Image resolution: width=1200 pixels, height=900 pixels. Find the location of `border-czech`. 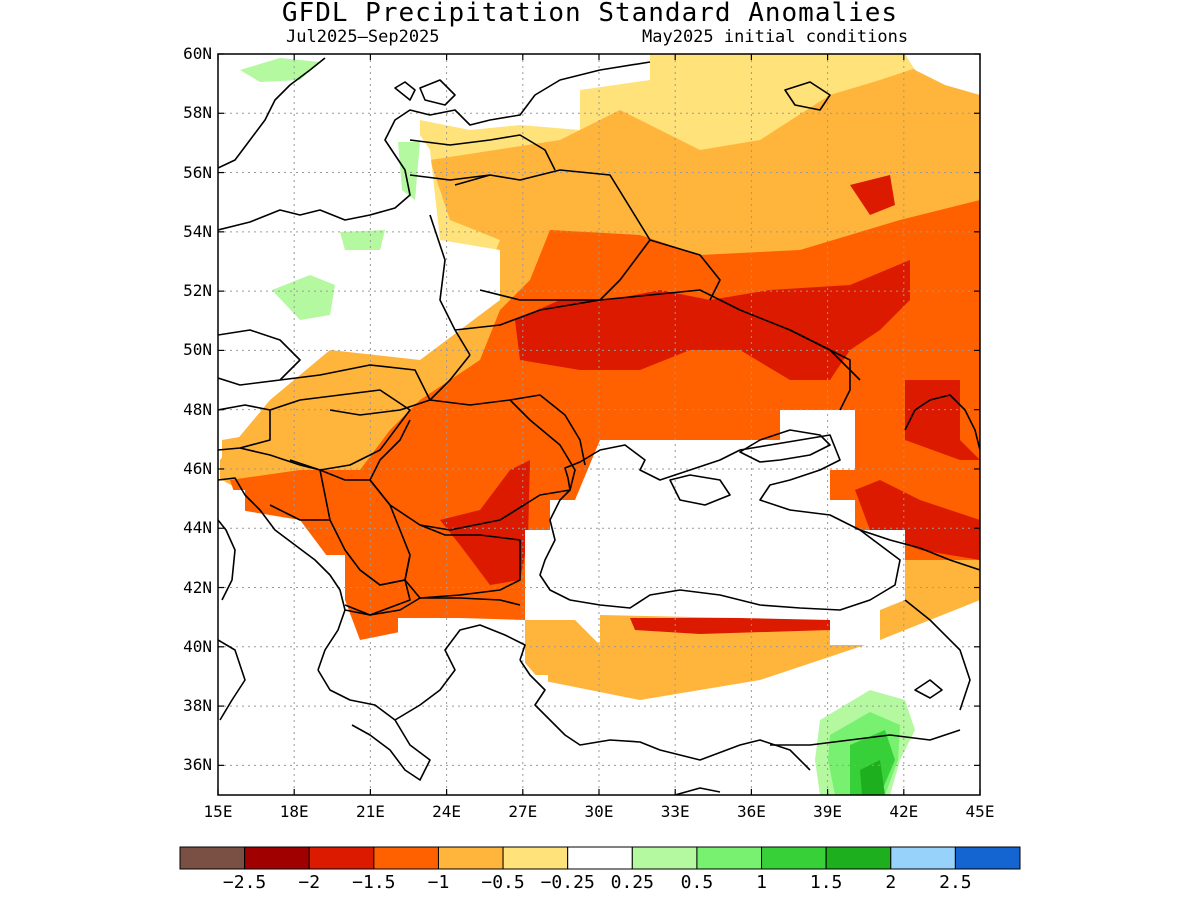

border-czech is located at coordinates (259, 357).